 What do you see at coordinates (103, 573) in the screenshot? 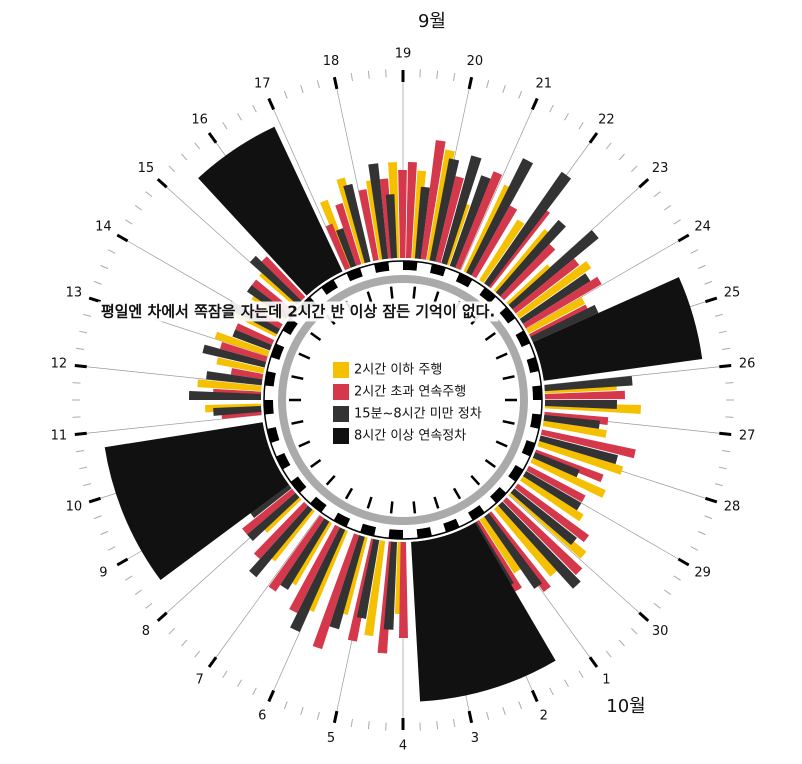
I see `day-label: 9` at bounding box center [103, 573].